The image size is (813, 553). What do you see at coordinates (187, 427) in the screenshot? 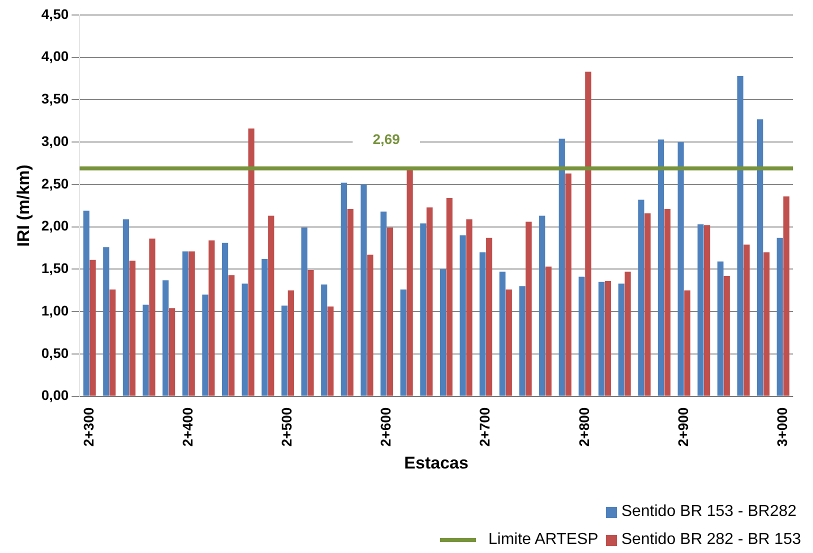
I see `x-tick-label: 2+400` at bounding box center [187, 427].